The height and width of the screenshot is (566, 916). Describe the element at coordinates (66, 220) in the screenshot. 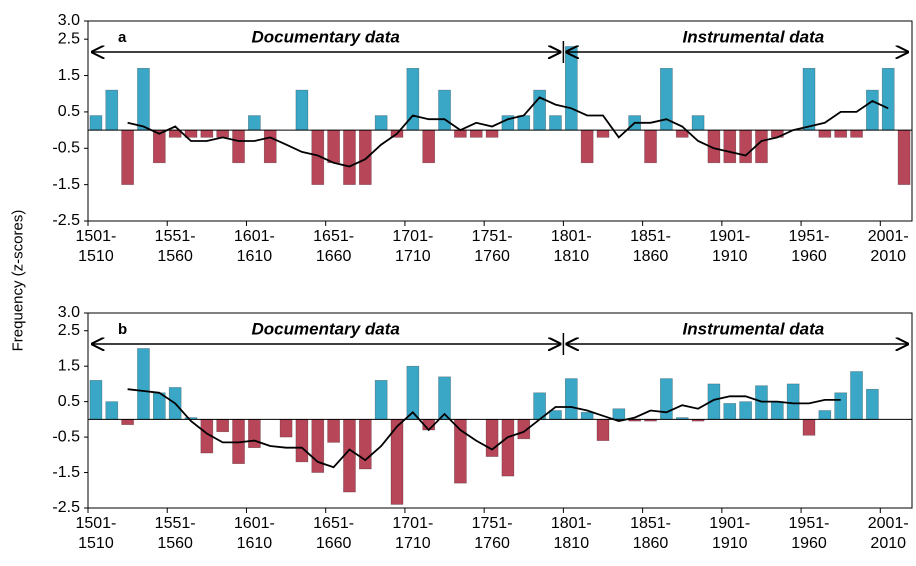

I see `y-tick-label: -2.5` at that location.